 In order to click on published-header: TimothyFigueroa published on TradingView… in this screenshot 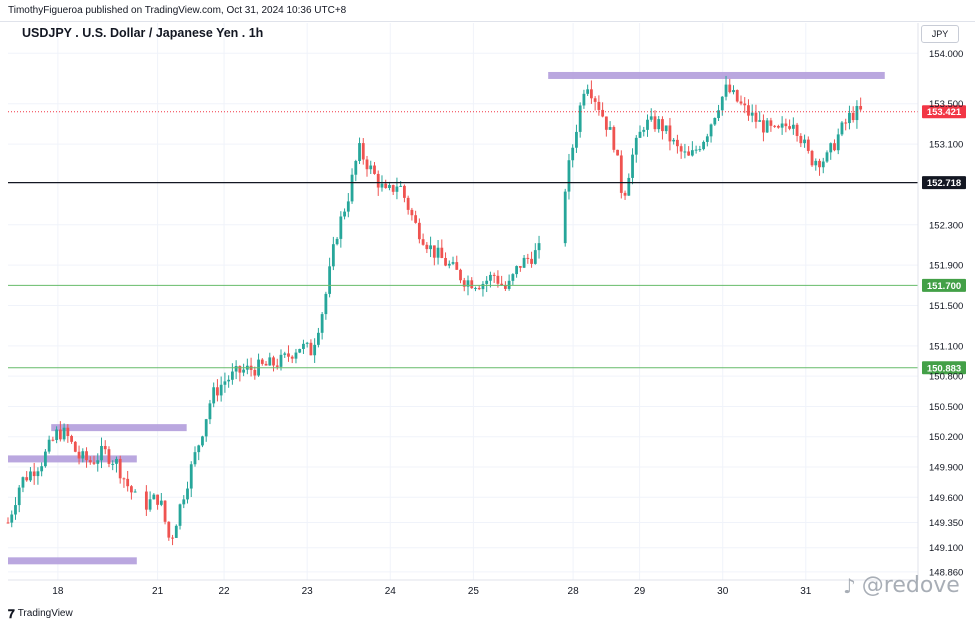, I will do `click(487, 11)`.